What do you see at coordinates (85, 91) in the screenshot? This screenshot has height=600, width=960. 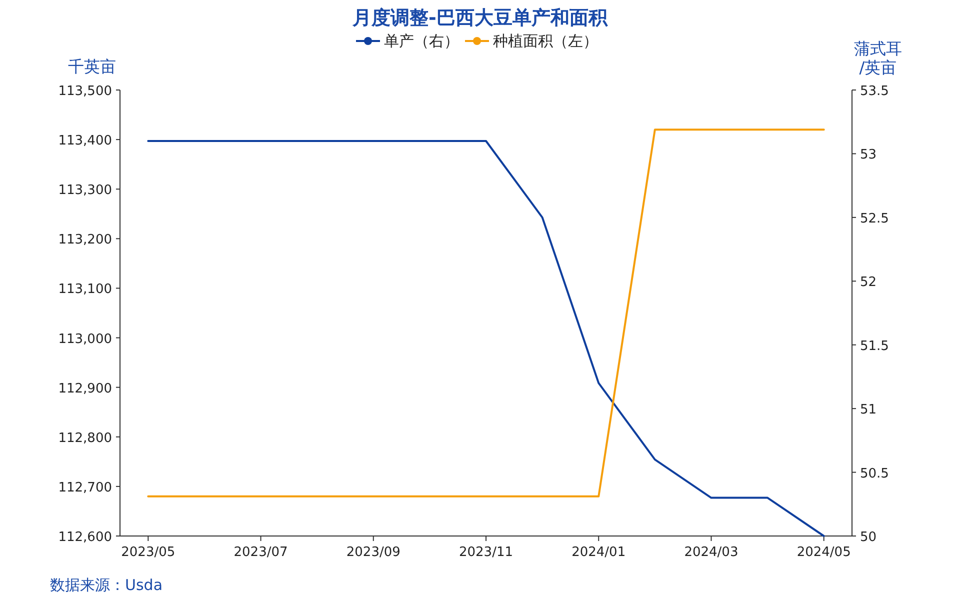 I see `y-tick-label: 113,500` at bounding box center [85, 91].